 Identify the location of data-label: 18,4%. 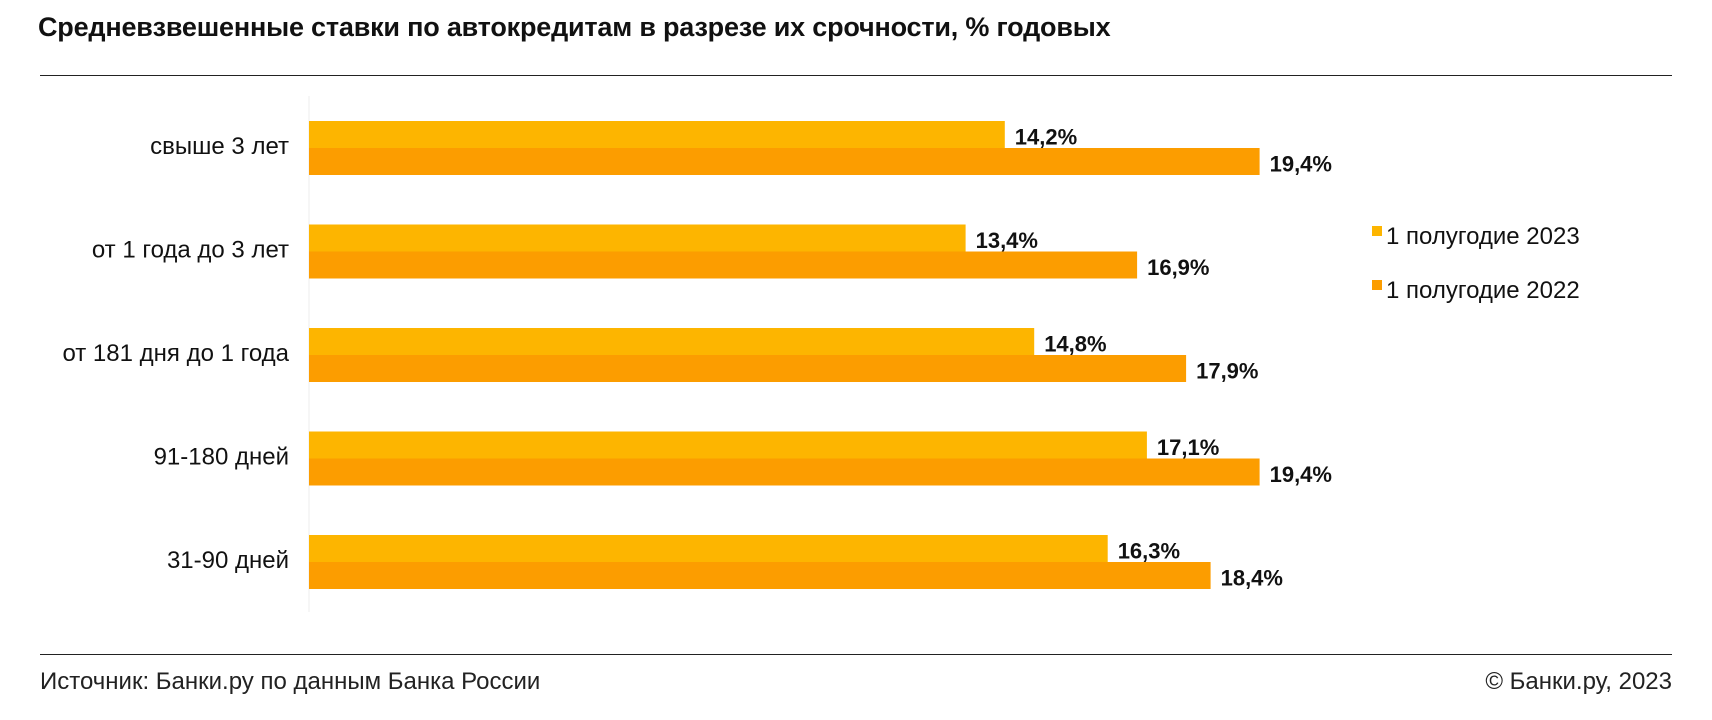
(1252, 578).